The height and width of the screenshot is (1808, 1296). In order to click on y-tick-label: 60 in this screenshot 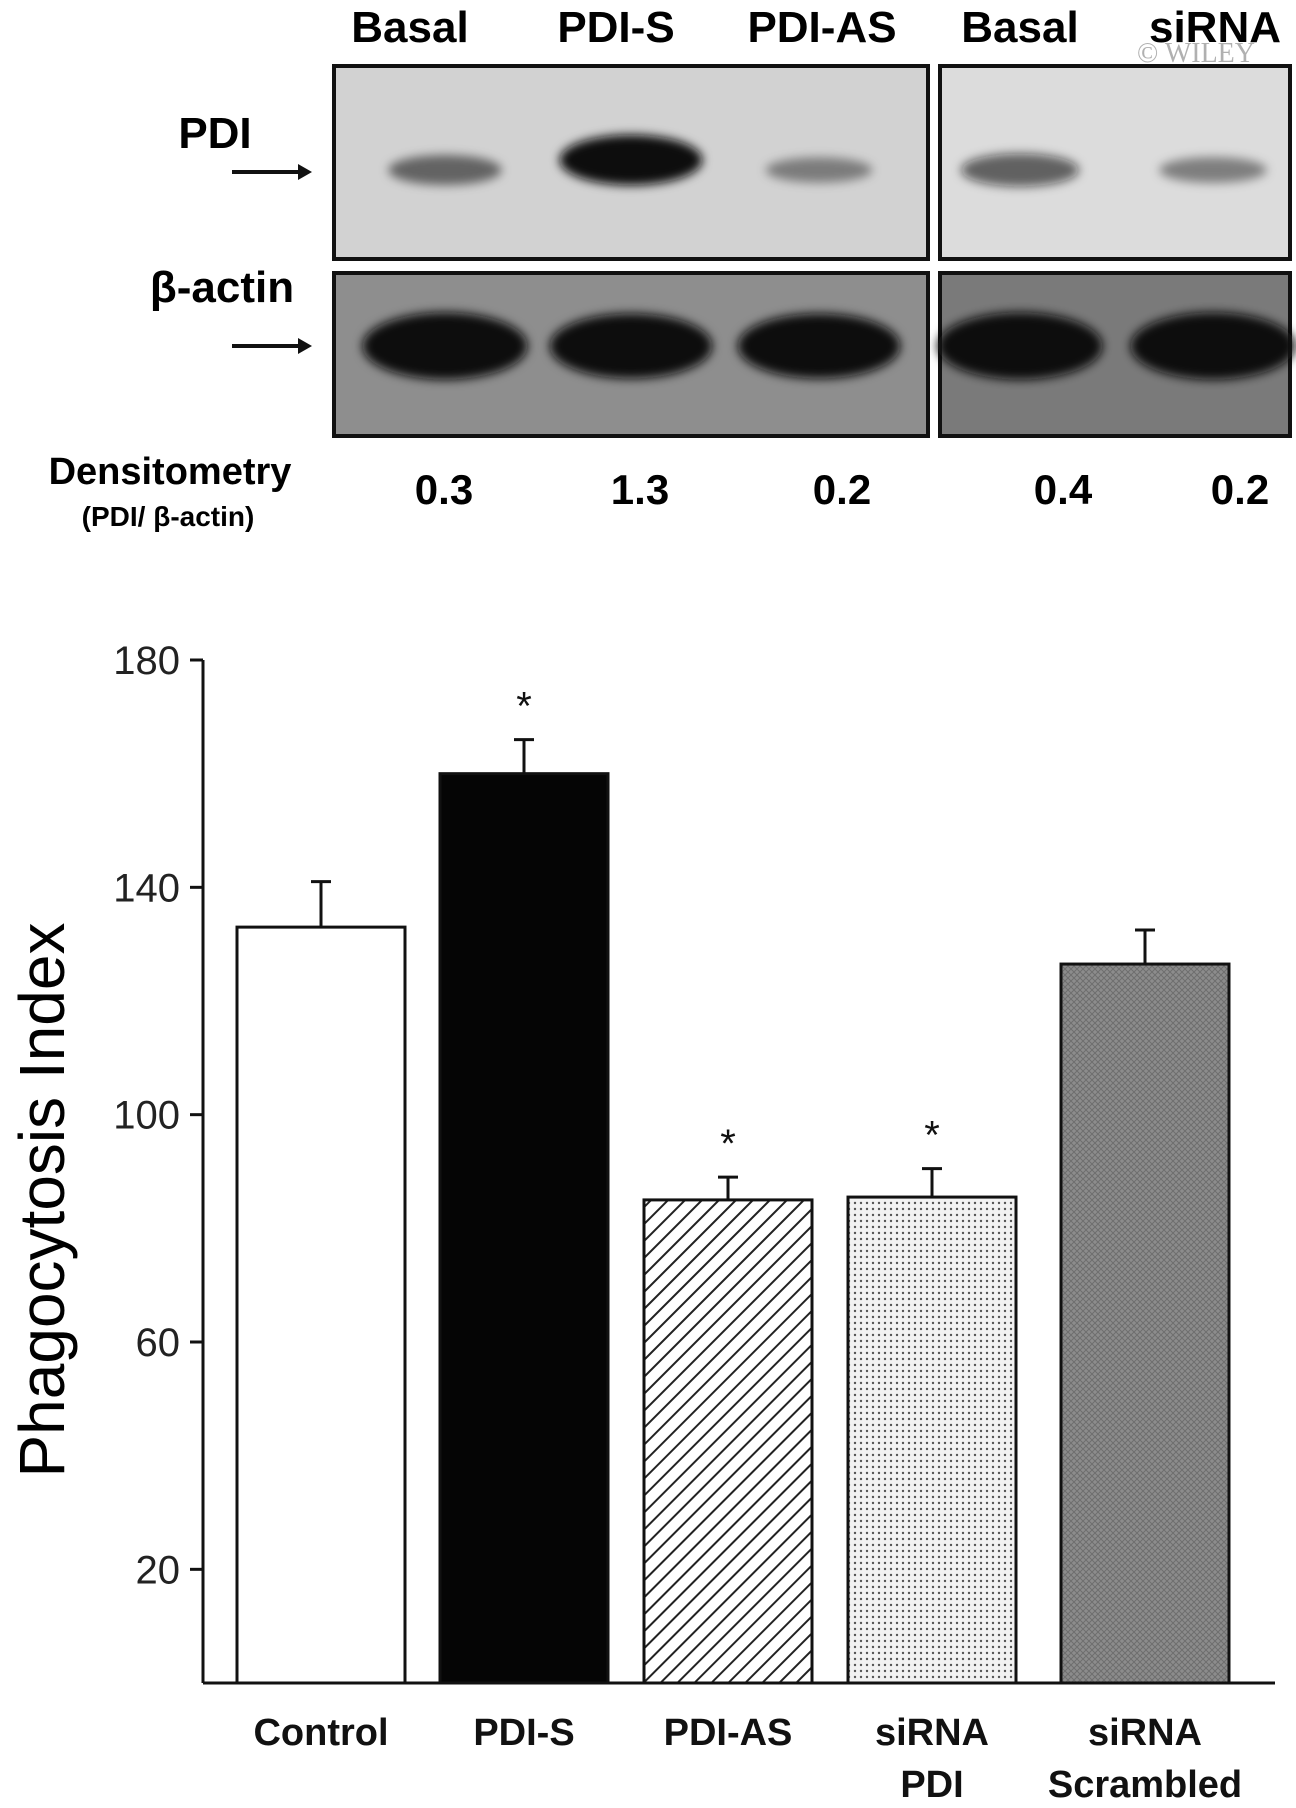, I will do `click(158, 1343)`.